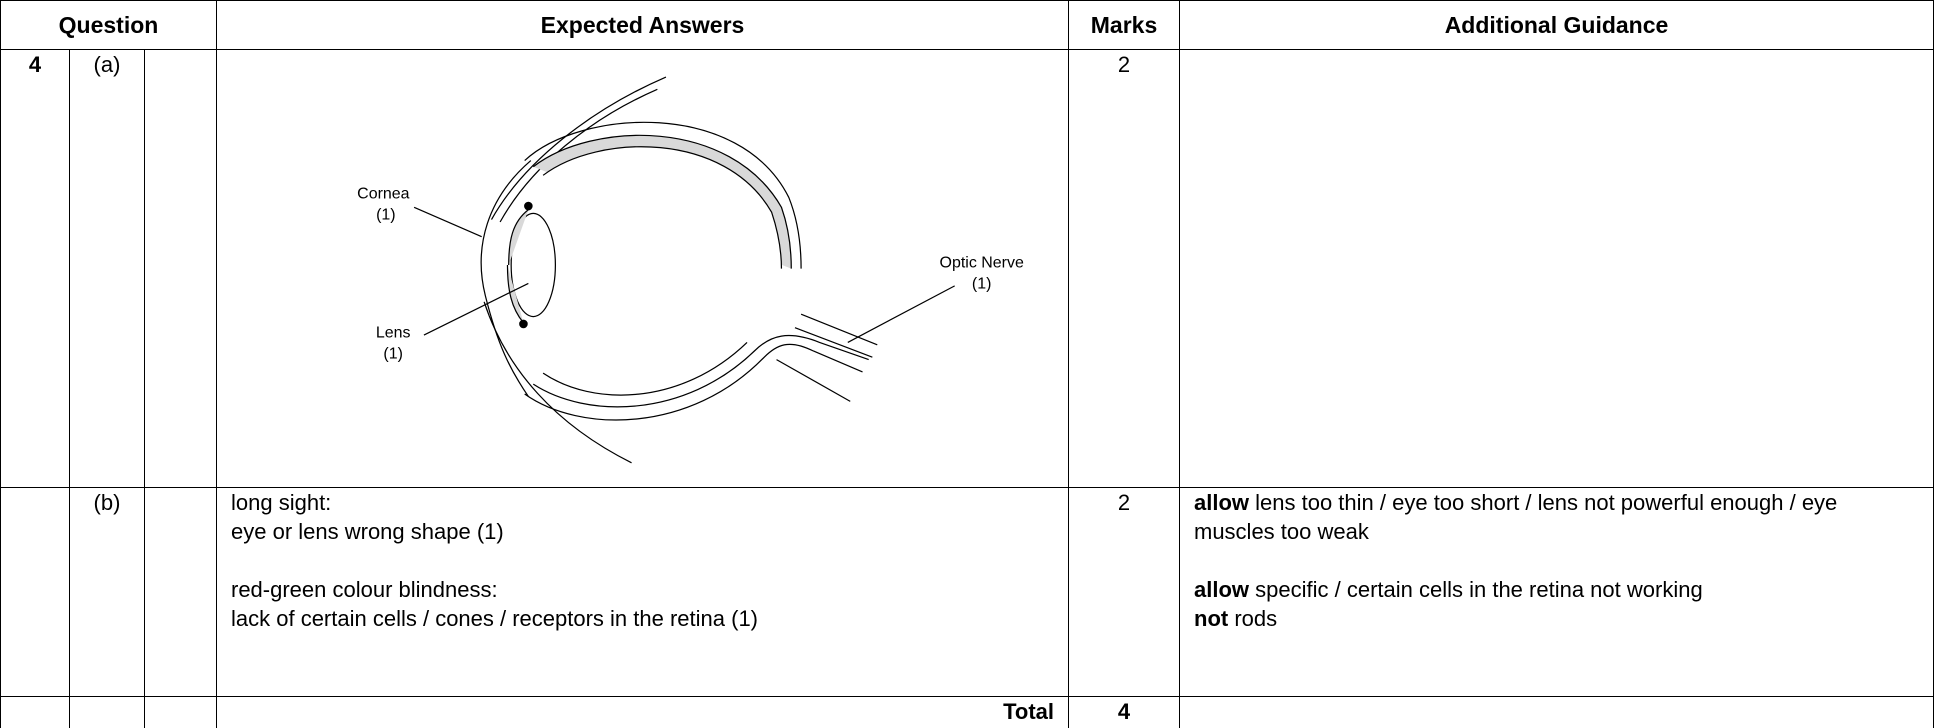 The image size is (1934, 728). I want to click on answer-line: long sight:, so click(281, 502).